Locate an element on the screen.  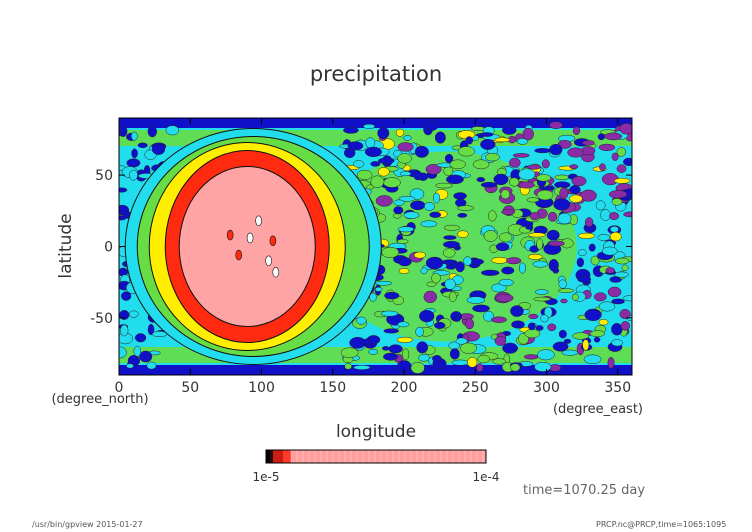
colorbar-left-label: 1e-5 is located at coordinates (266, 477).